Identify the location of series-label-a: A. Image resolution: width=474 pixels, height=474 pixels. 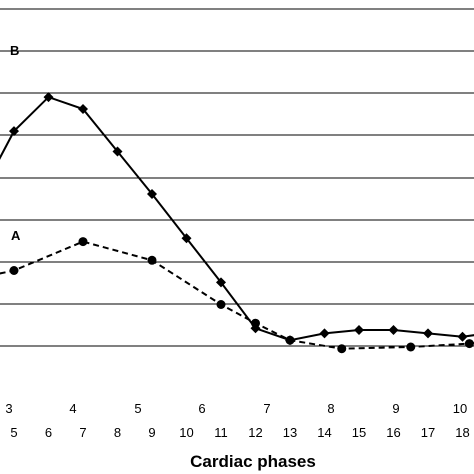
(16, 235).